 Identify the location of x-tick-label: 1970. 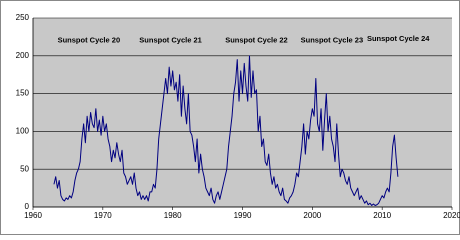
(103, 215).